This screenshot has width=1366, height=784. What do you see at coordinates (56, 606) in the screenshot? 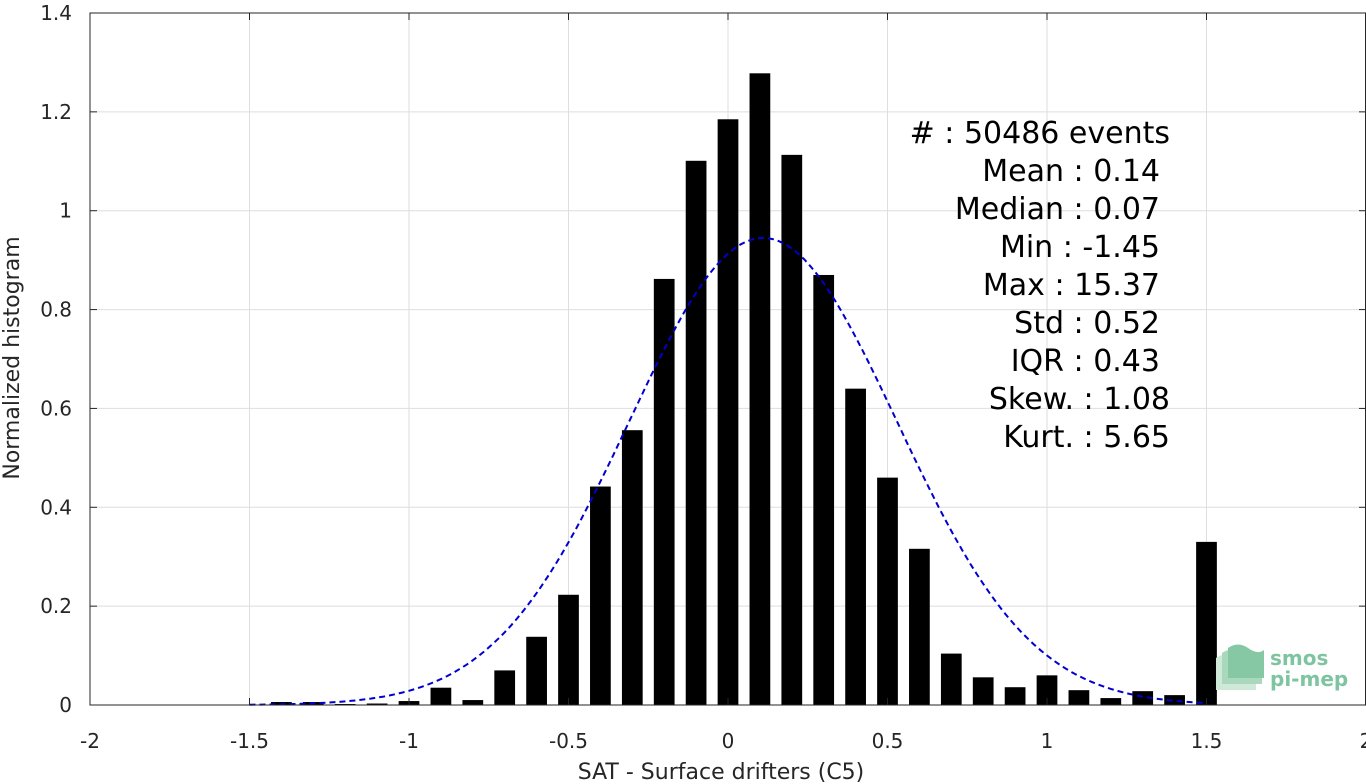
I see `y-tick-label: 0.2` at bounding box center [56, 606].